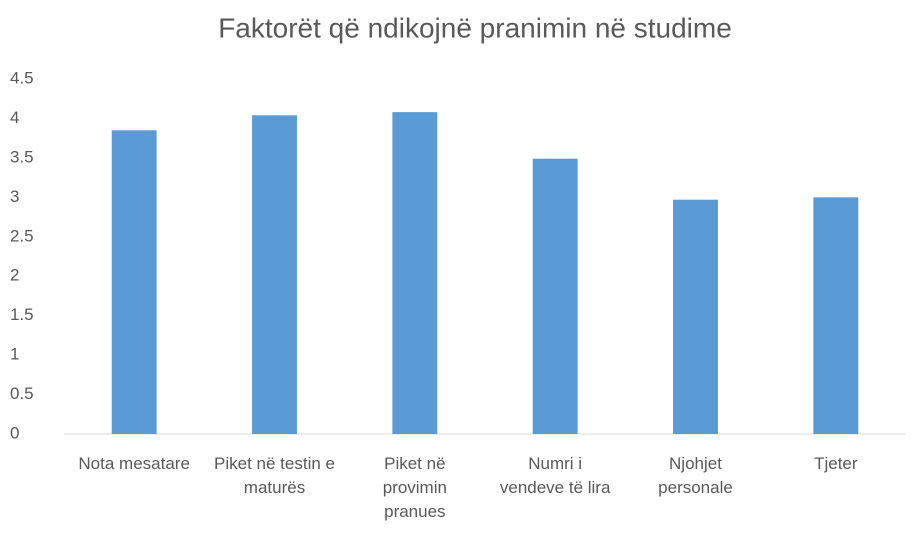  Describe the element at coordinates (14, 196) in the screenshot. I see `y-tick-label: 3` at that location.